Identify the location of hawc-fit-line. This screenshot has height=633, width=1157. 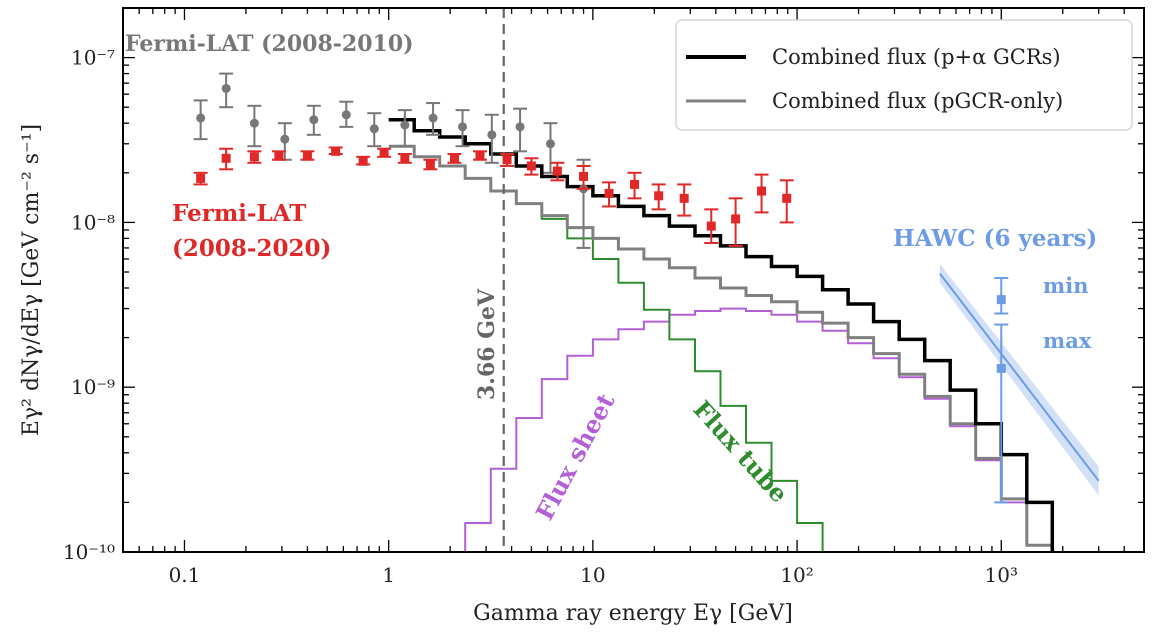
(1019, 377).